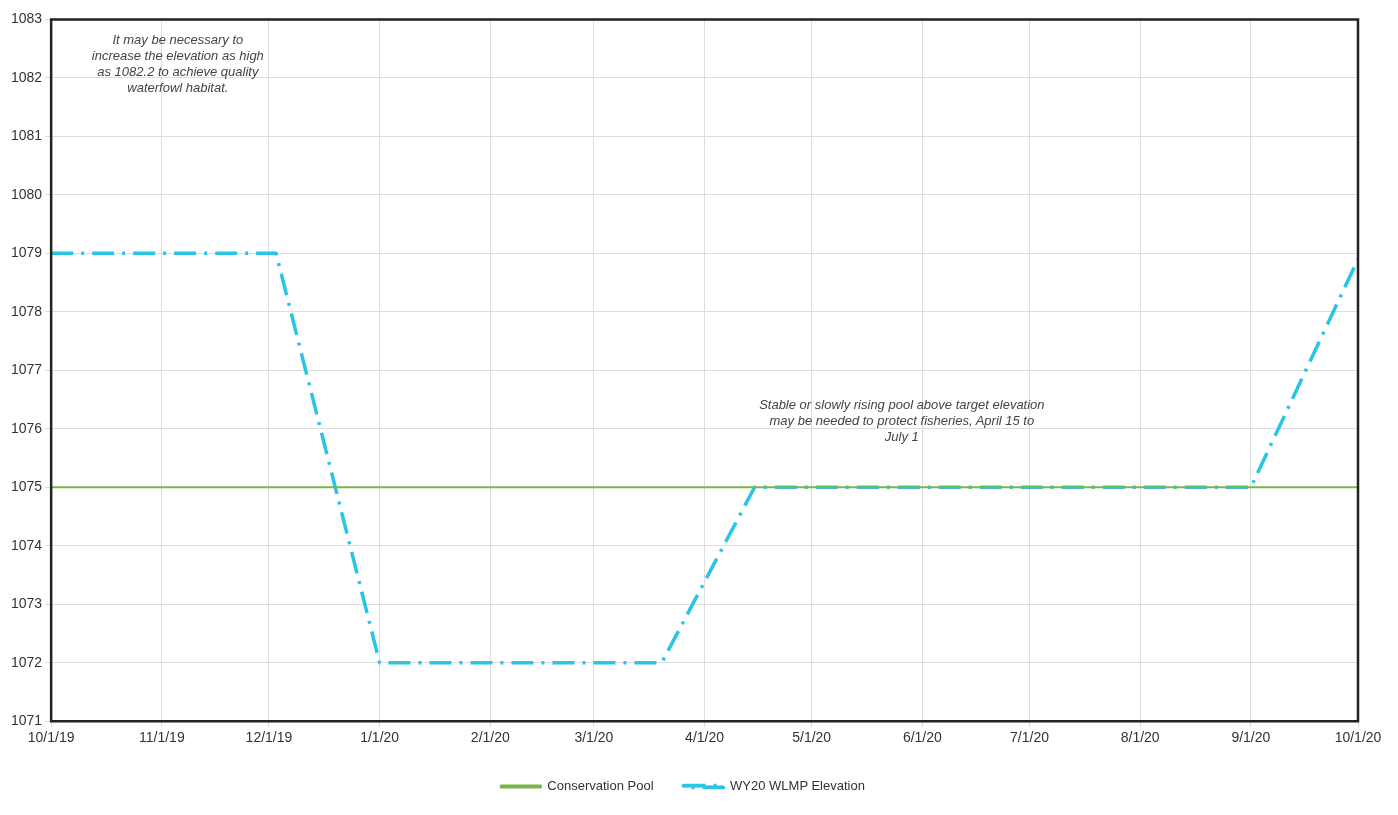  Describe the element at coordinates (812, 737) in the screenshot. I see `x-tick-label: 5/1/20` at that location.